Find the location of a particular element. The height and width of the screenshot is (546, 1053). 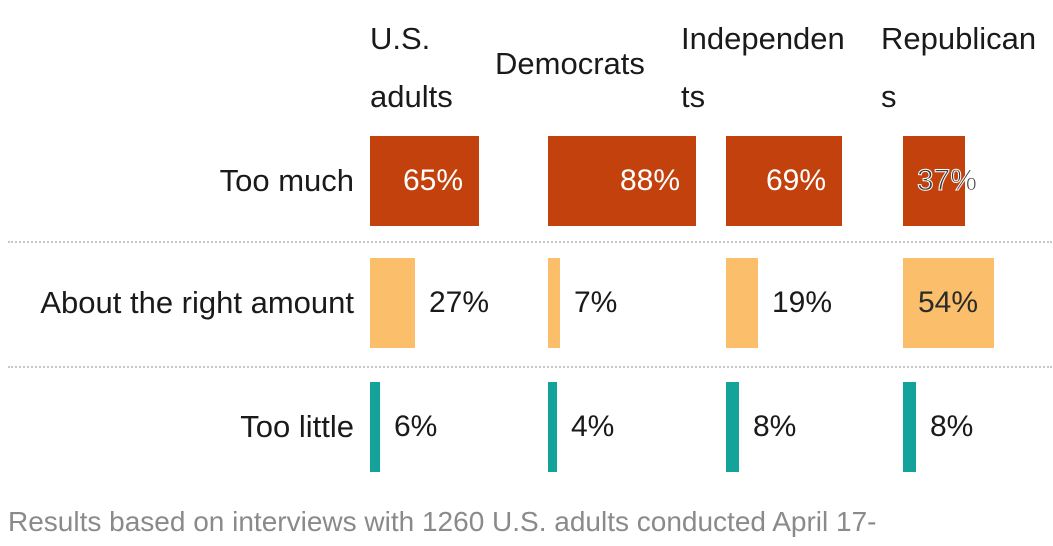

data-label: 4% is located at coordinates (593, 426).